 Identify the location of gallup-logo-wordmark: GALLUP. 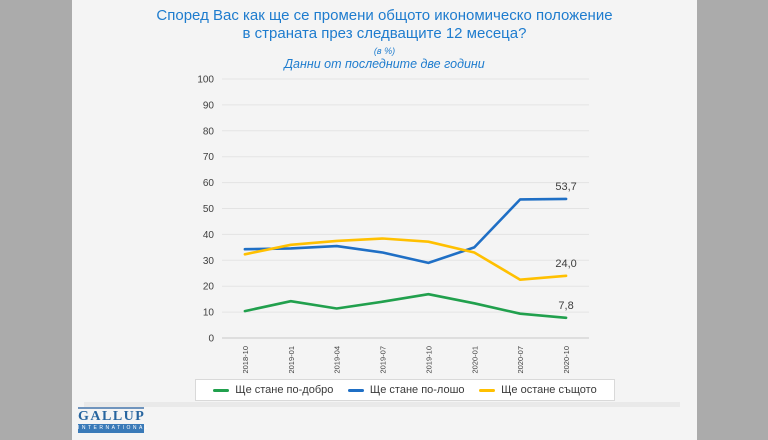
(112, 415).